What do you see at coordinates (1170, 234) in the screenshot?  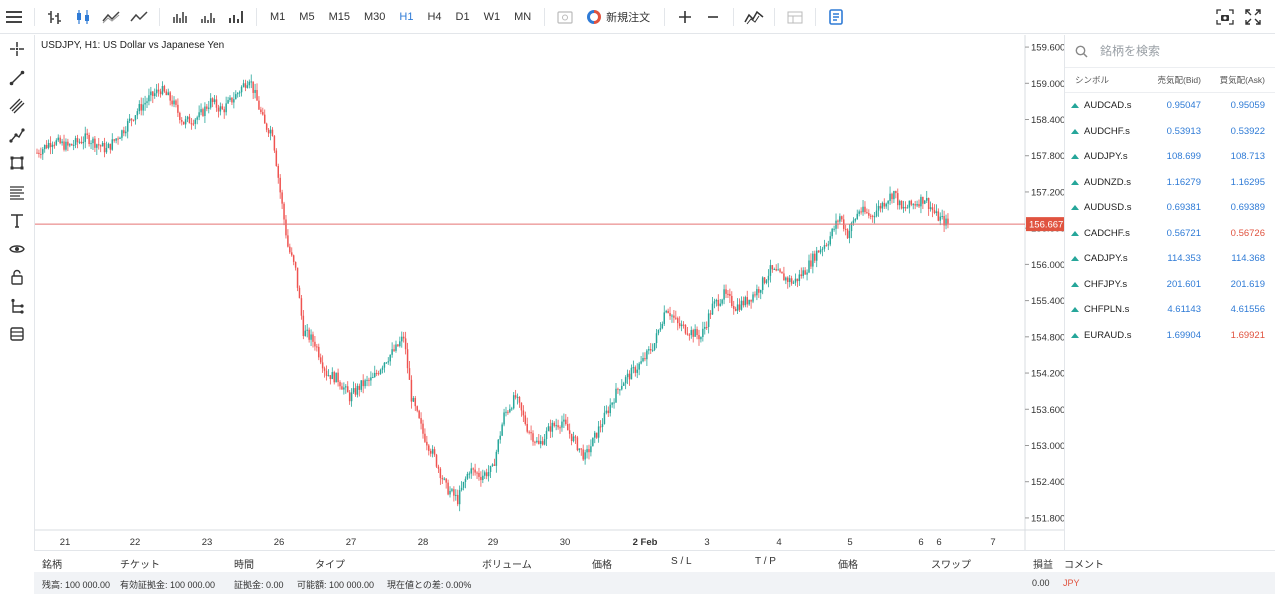 I see `watchlist-row: CADCHF.s 0.56721 0.56726` at bounding box center [1170, 234].